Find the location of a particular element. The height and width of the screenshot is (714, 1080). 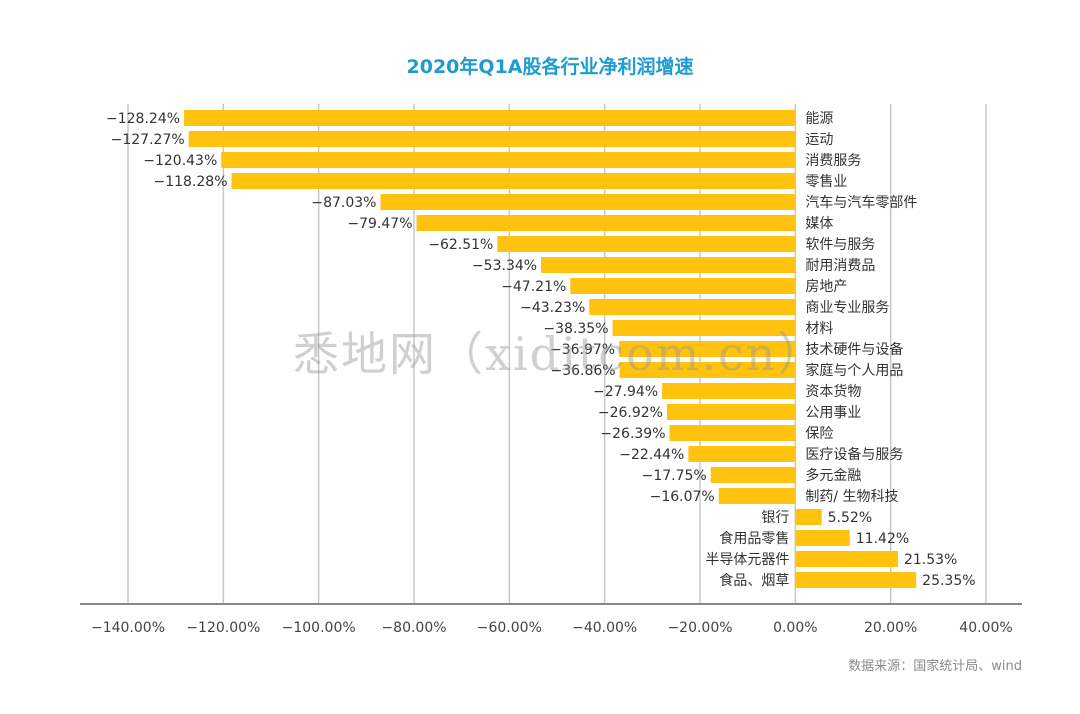

category-label: 食品、烟草 is located at coordinates (754, 580).